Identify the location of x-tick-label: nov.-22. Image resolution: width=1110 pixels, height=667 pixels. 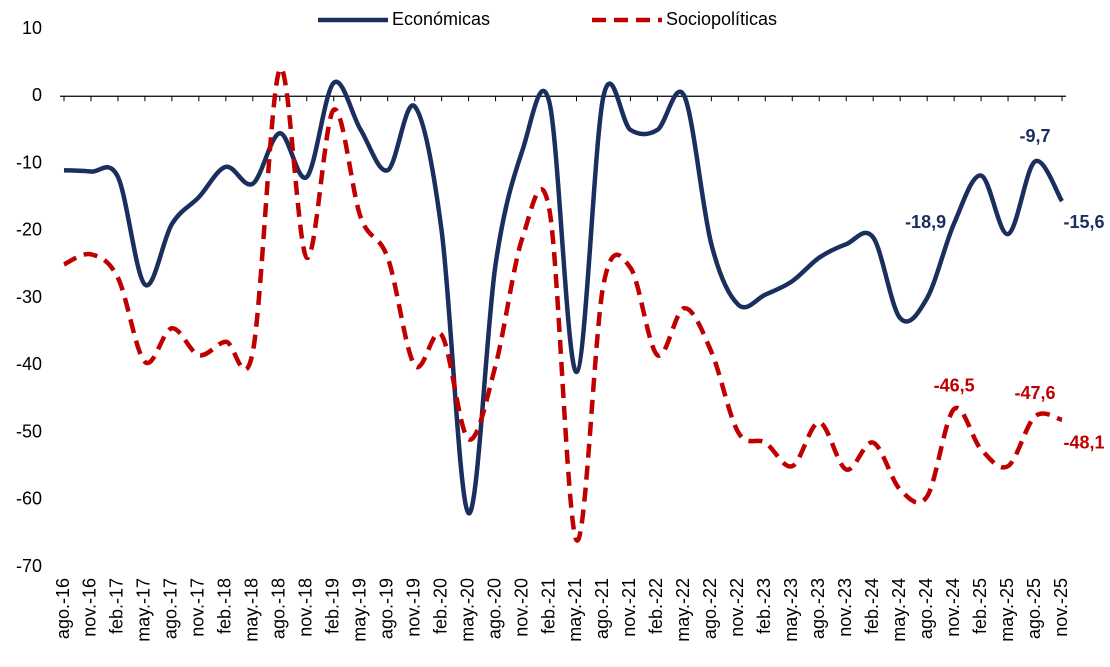
(737, 607).